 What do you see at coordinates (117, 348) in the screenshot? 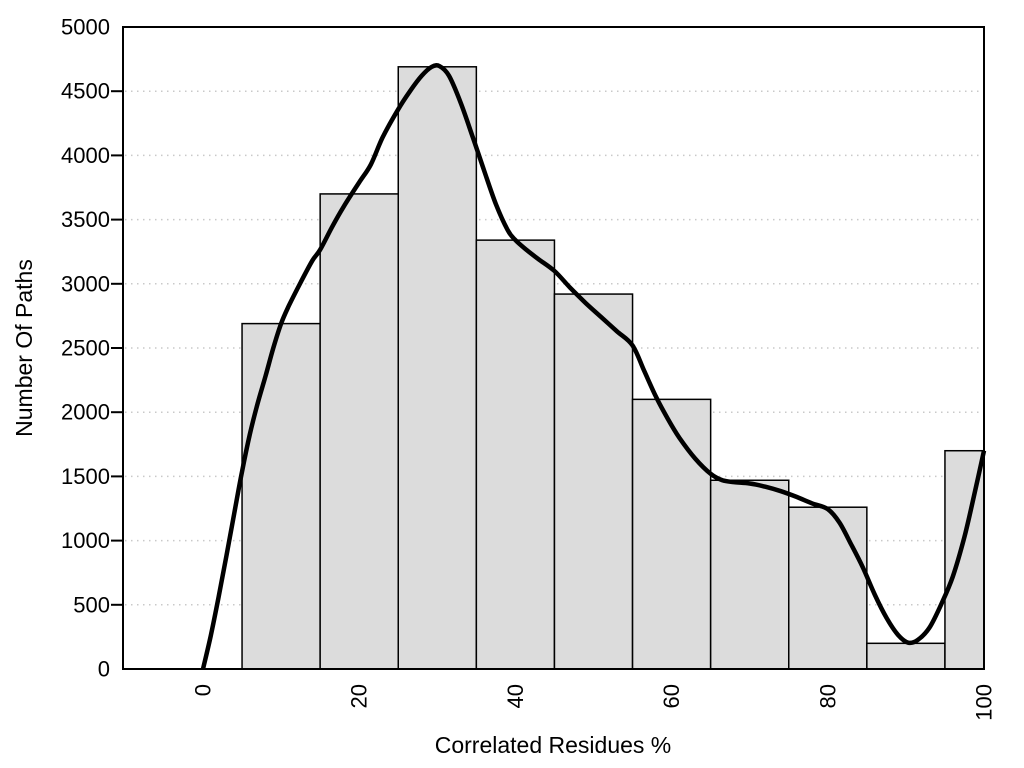
I see `y-axis-ticks` at bounding box center [117, 348].